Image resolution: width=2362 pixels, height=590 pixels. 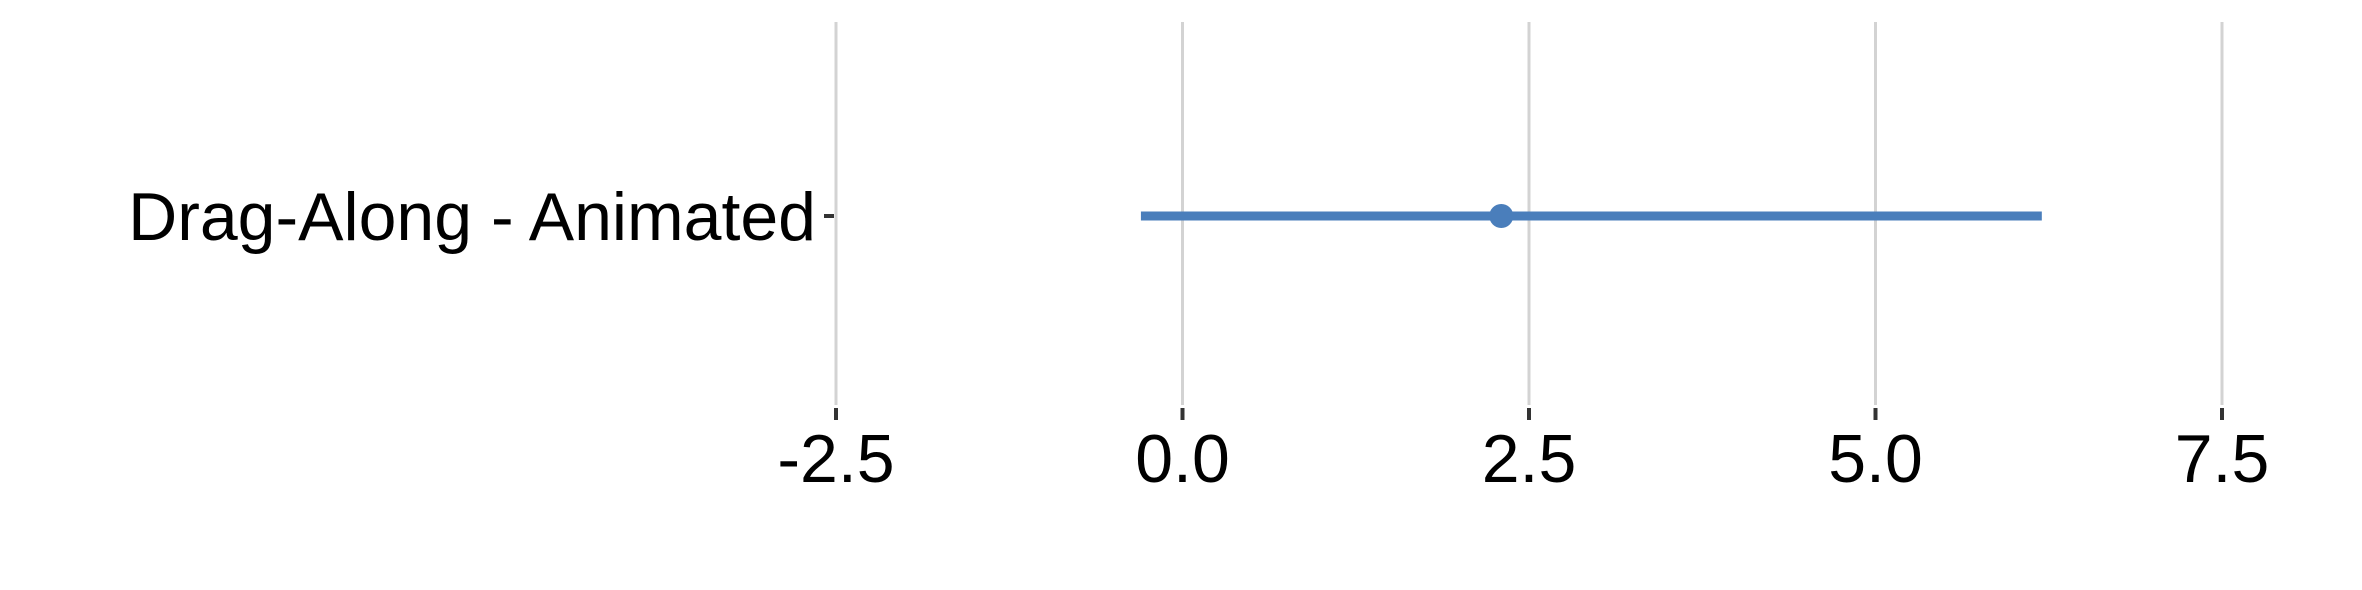 I want to click on plot-marks, so click(x=1591, y=216).